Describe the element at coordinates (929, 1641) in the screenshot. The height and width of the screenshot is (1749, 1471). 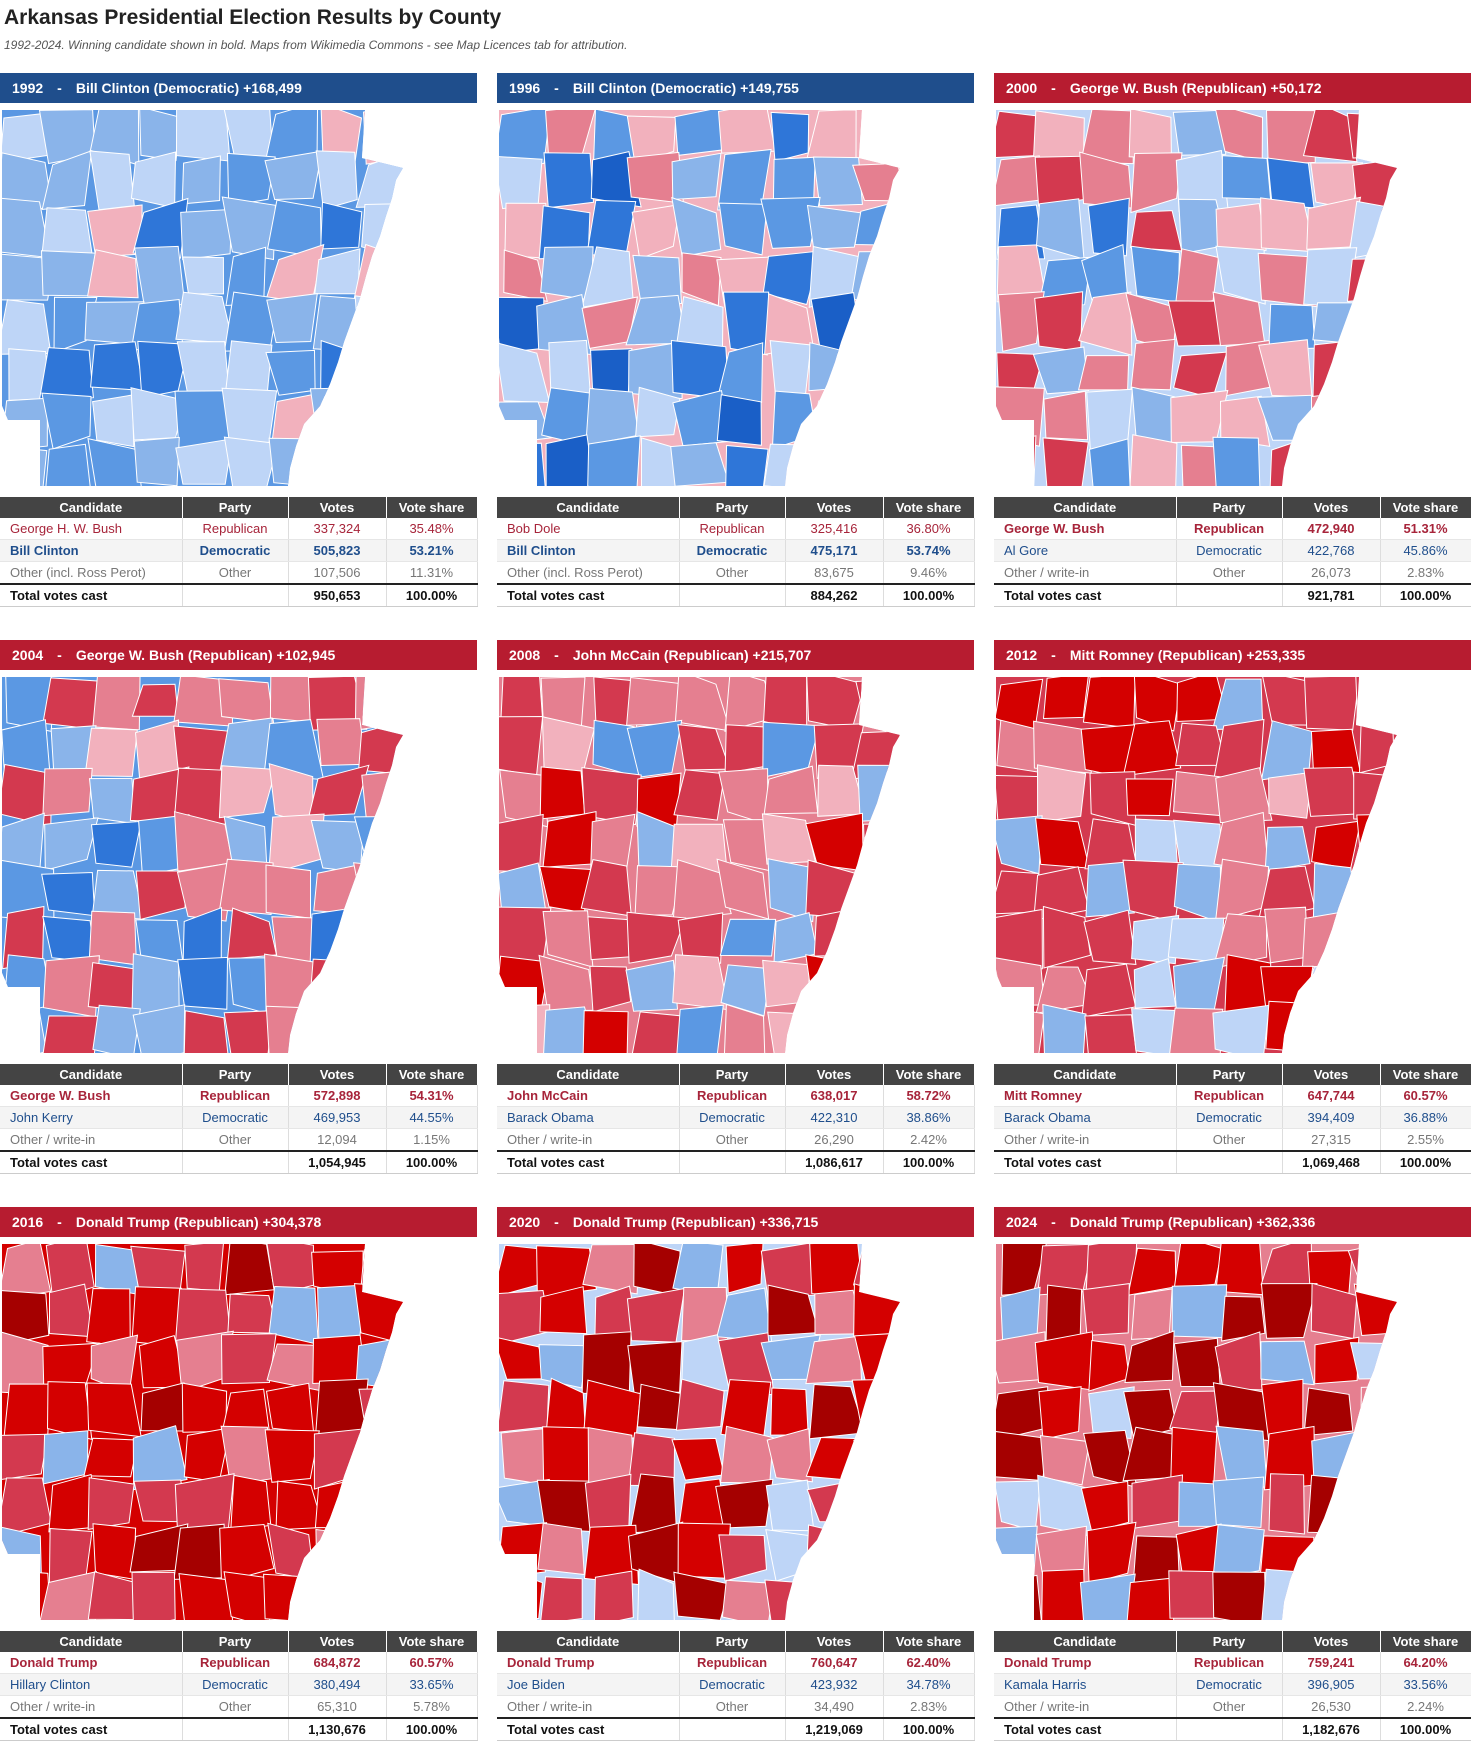
I see `header-vote-share: Vote share` at that location.